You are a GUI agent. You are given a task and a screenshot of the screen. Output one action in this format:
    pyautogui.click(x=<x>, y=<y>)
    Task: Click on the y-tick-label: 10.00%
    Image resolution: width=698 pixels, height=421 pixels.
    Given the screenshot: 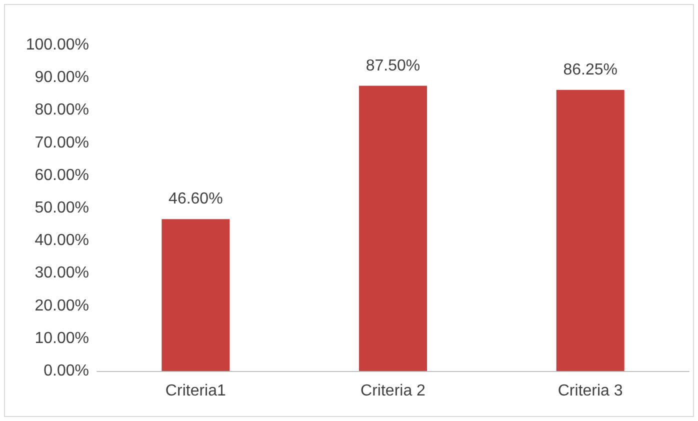 What is the action you would take?
    pyautogui.click(x=61, y=338)
    